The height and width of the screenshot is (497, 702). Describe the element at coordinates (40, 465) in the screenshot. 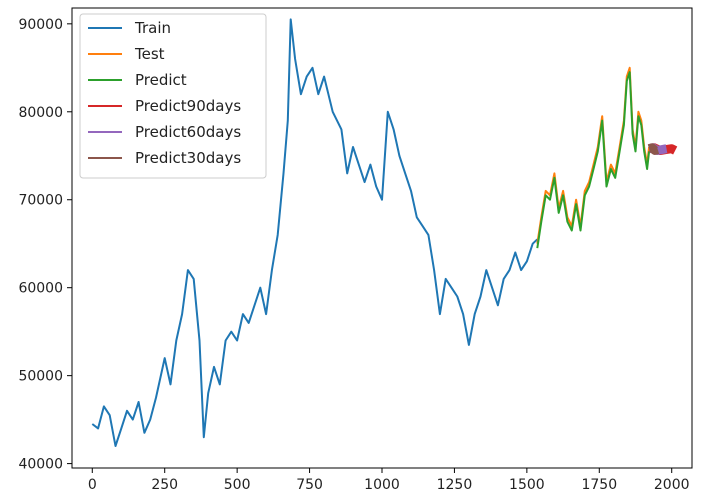

I see `y-tick-label: 40000` at that location.